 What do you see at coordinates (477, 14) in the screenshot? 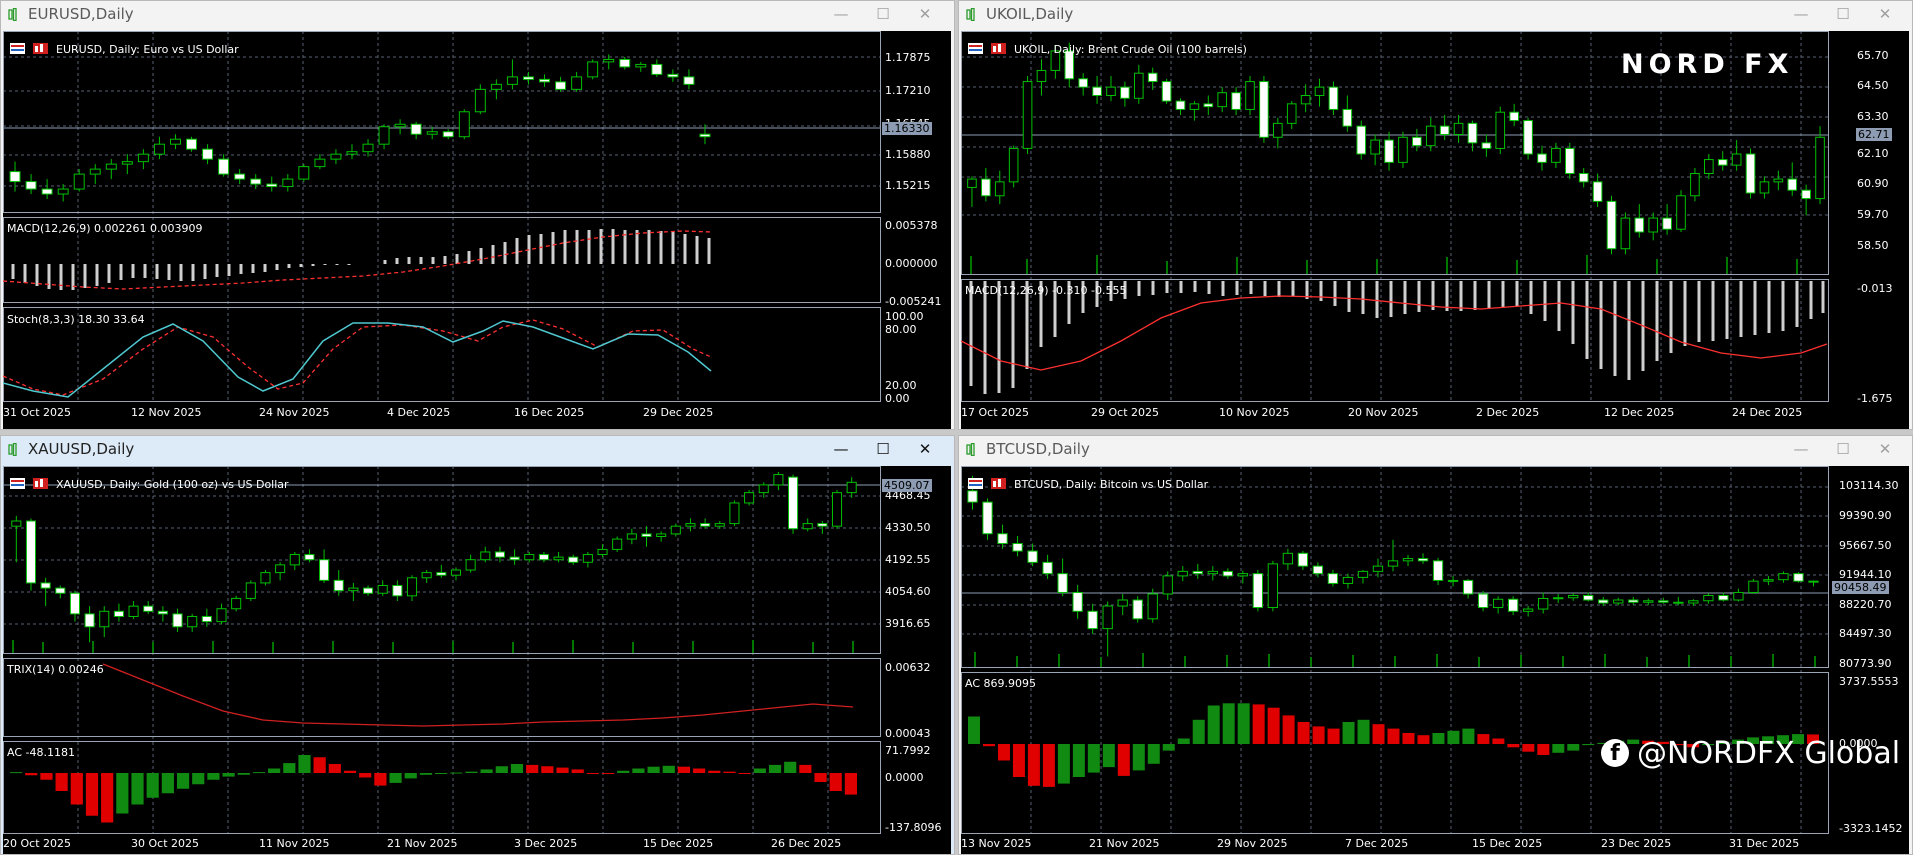
I see `eurusd-titlebar: EURUSD,Daily — ☐ ✕` at bounding box center [477, 14].